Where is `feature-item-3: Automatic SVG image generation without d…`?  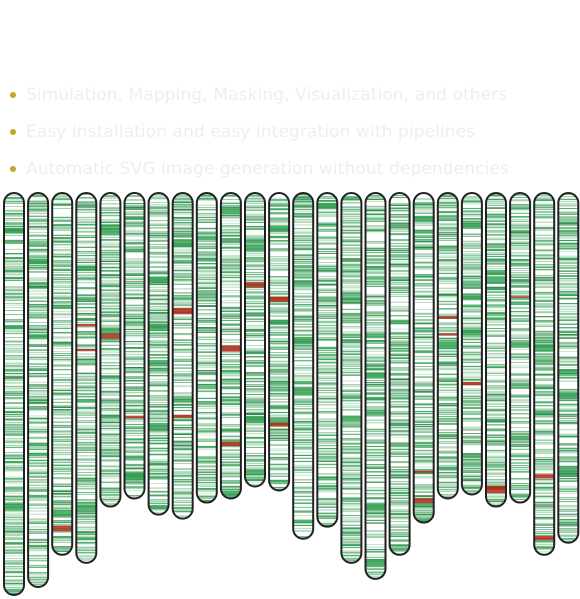 feature-item-3: Automatic SVG image generation without d… is located at coordinates (259, 168).